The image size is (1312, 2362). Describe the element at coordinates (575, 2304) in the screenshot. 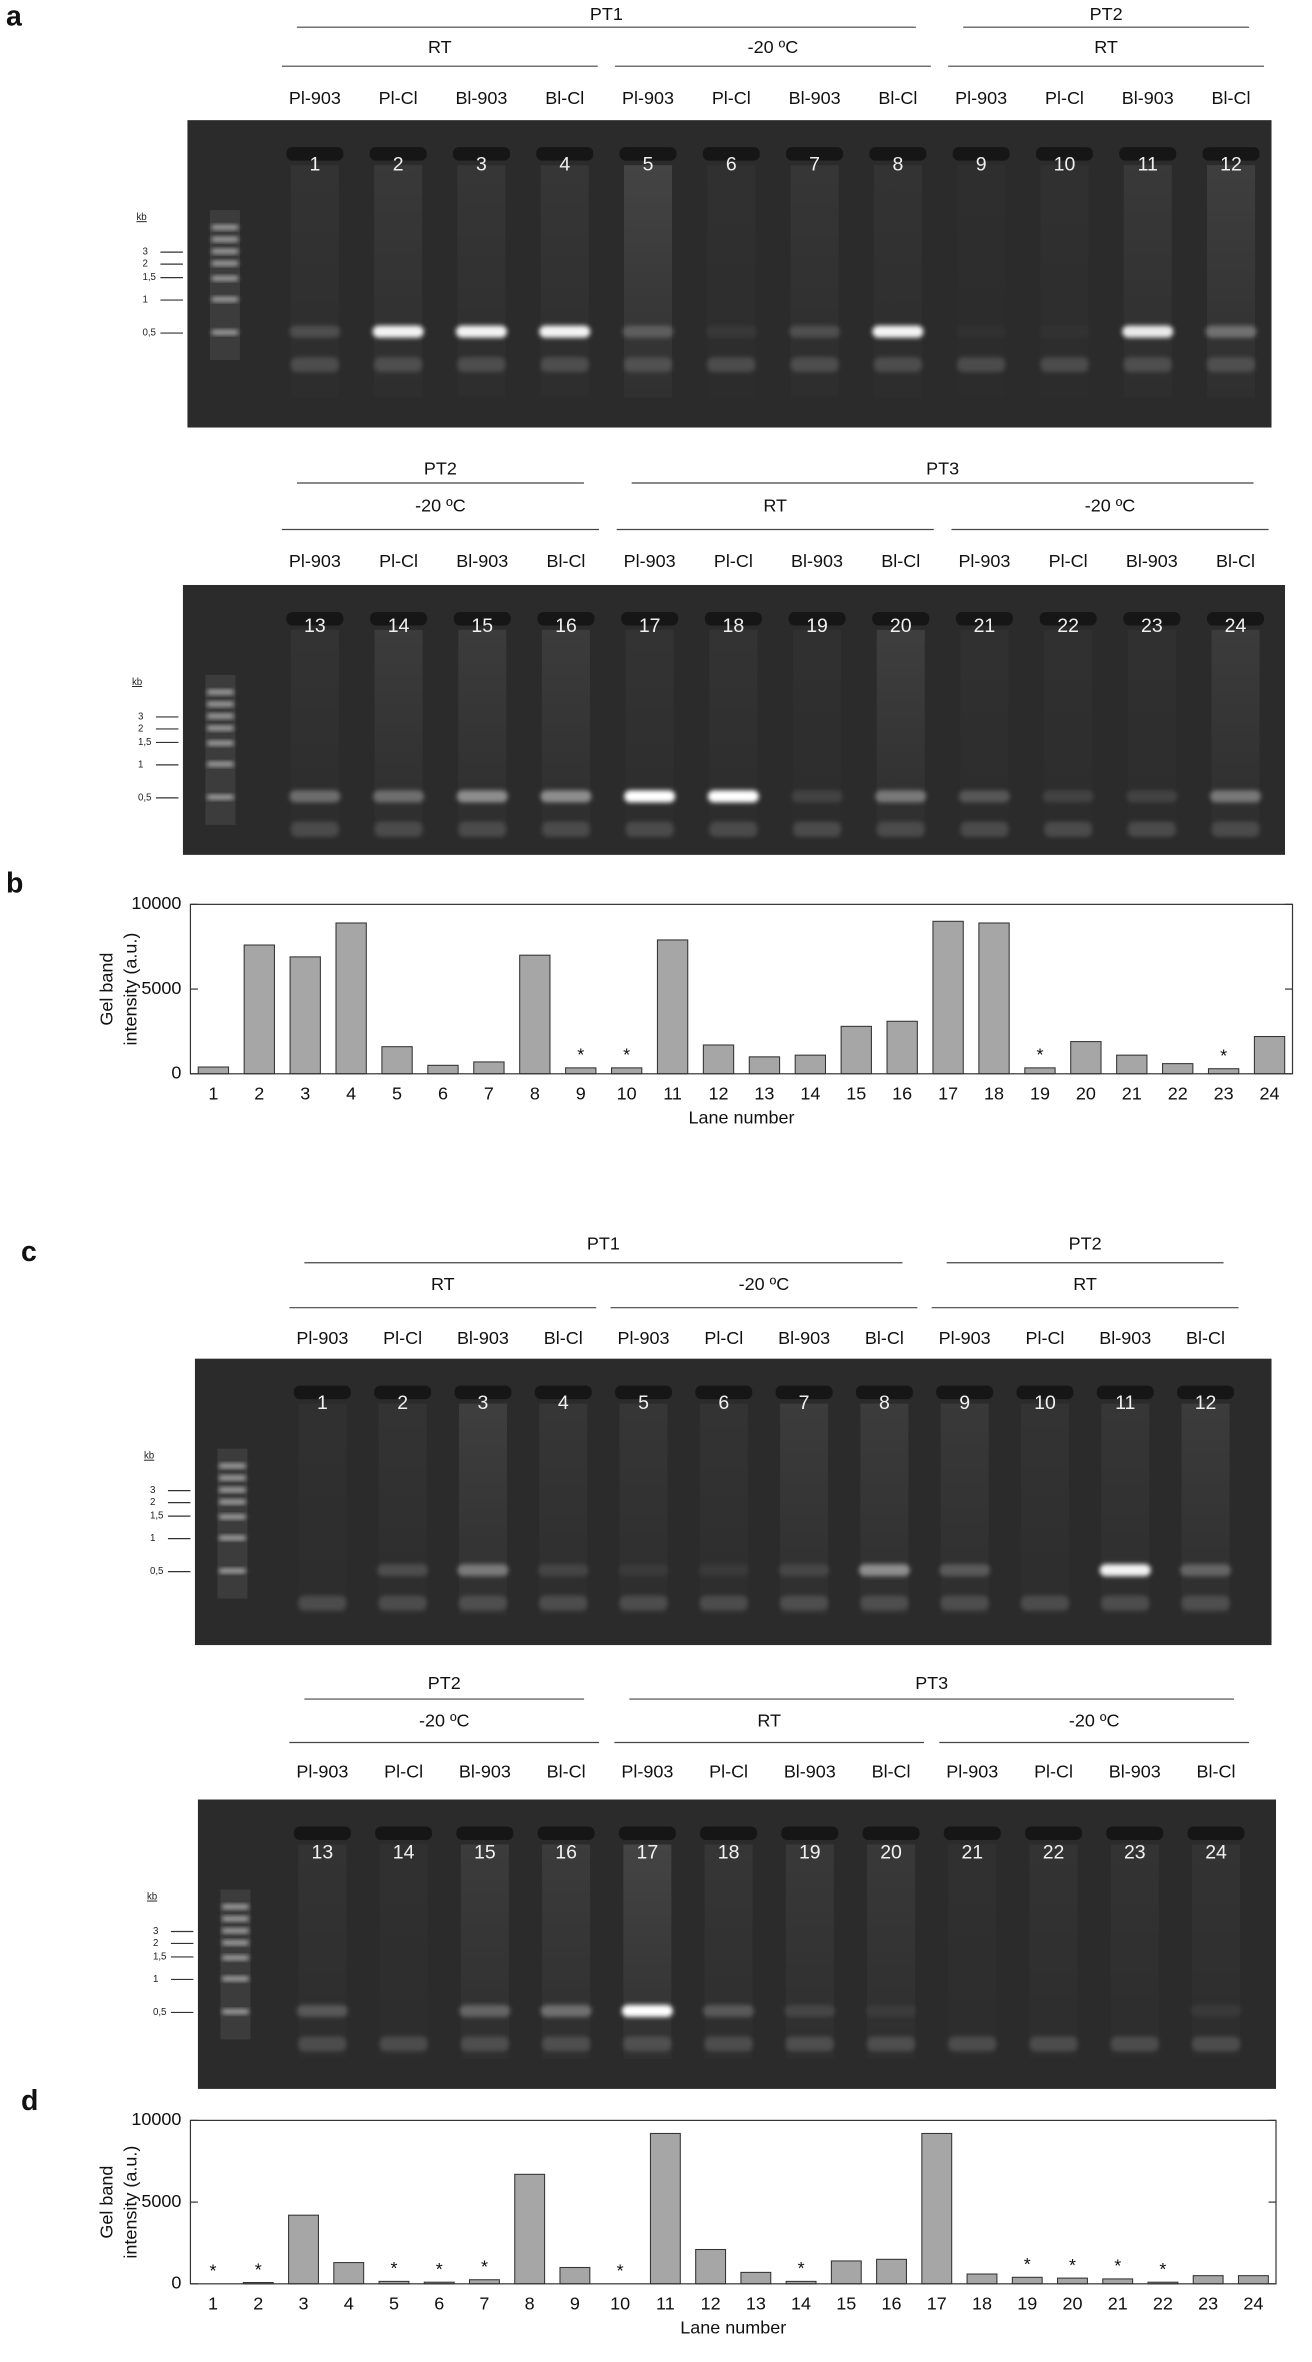

I see `x-tick-label: 9` at that location.